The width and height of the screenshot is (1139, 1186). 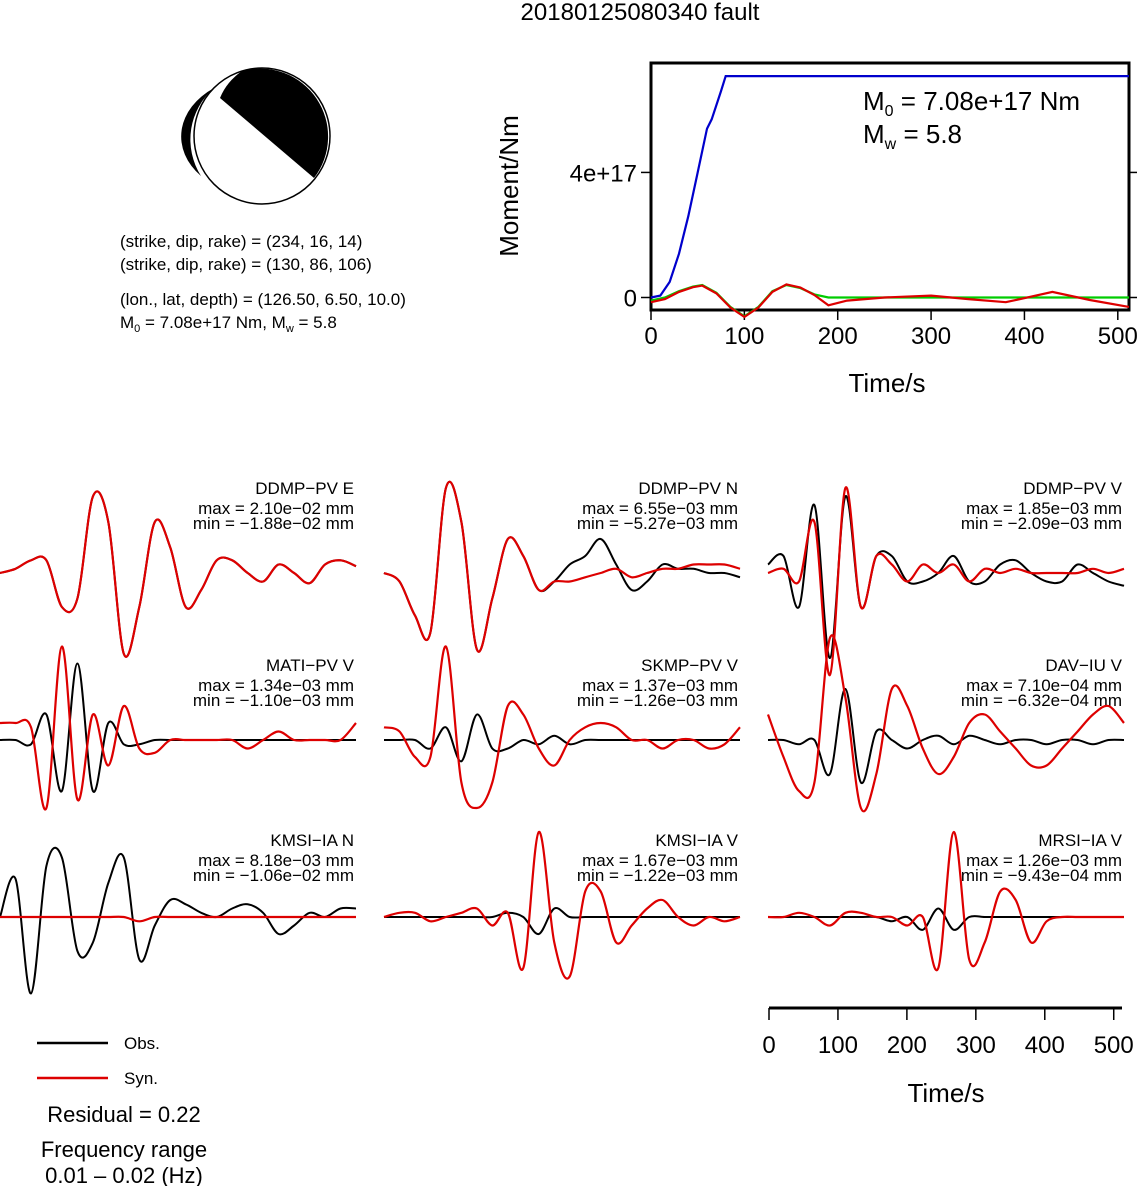 I want to click on focal-planes-line-1: (strike, dip, rake) = (234, 16, 14), so click(x=241, y=241).